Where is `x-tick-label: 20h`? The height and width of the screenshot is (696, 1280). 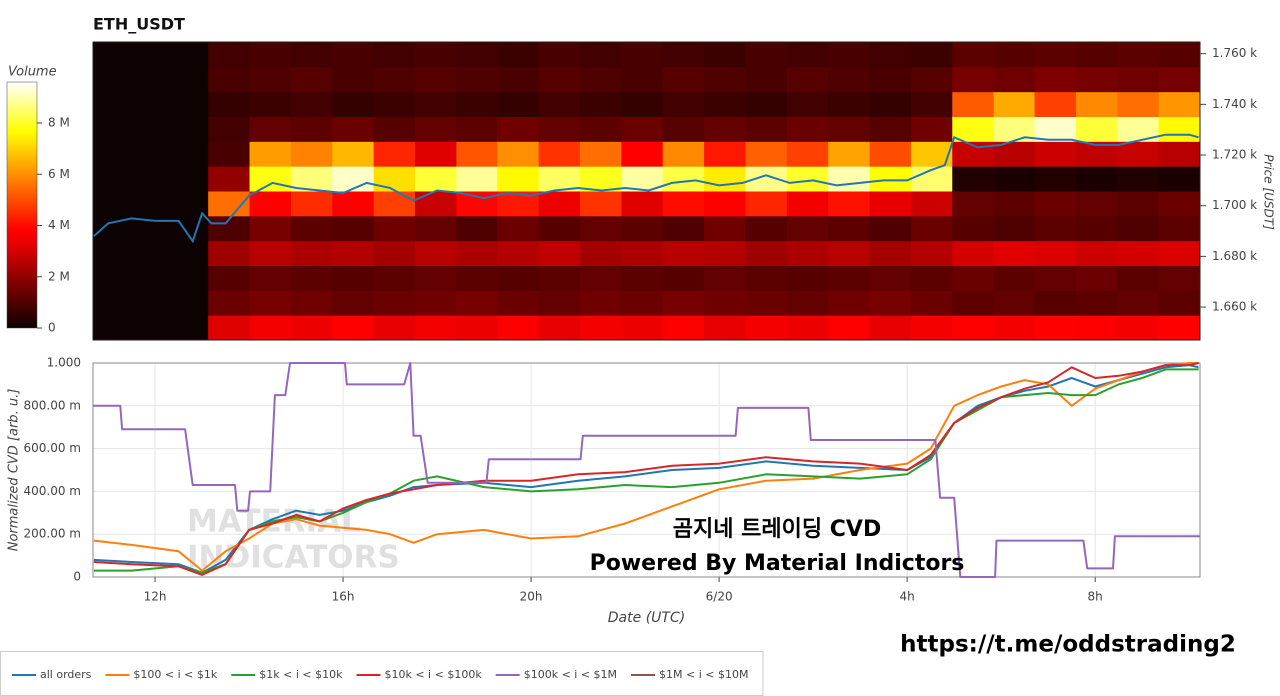
x-tick-label: 20h is located at coordinates (531, 597).